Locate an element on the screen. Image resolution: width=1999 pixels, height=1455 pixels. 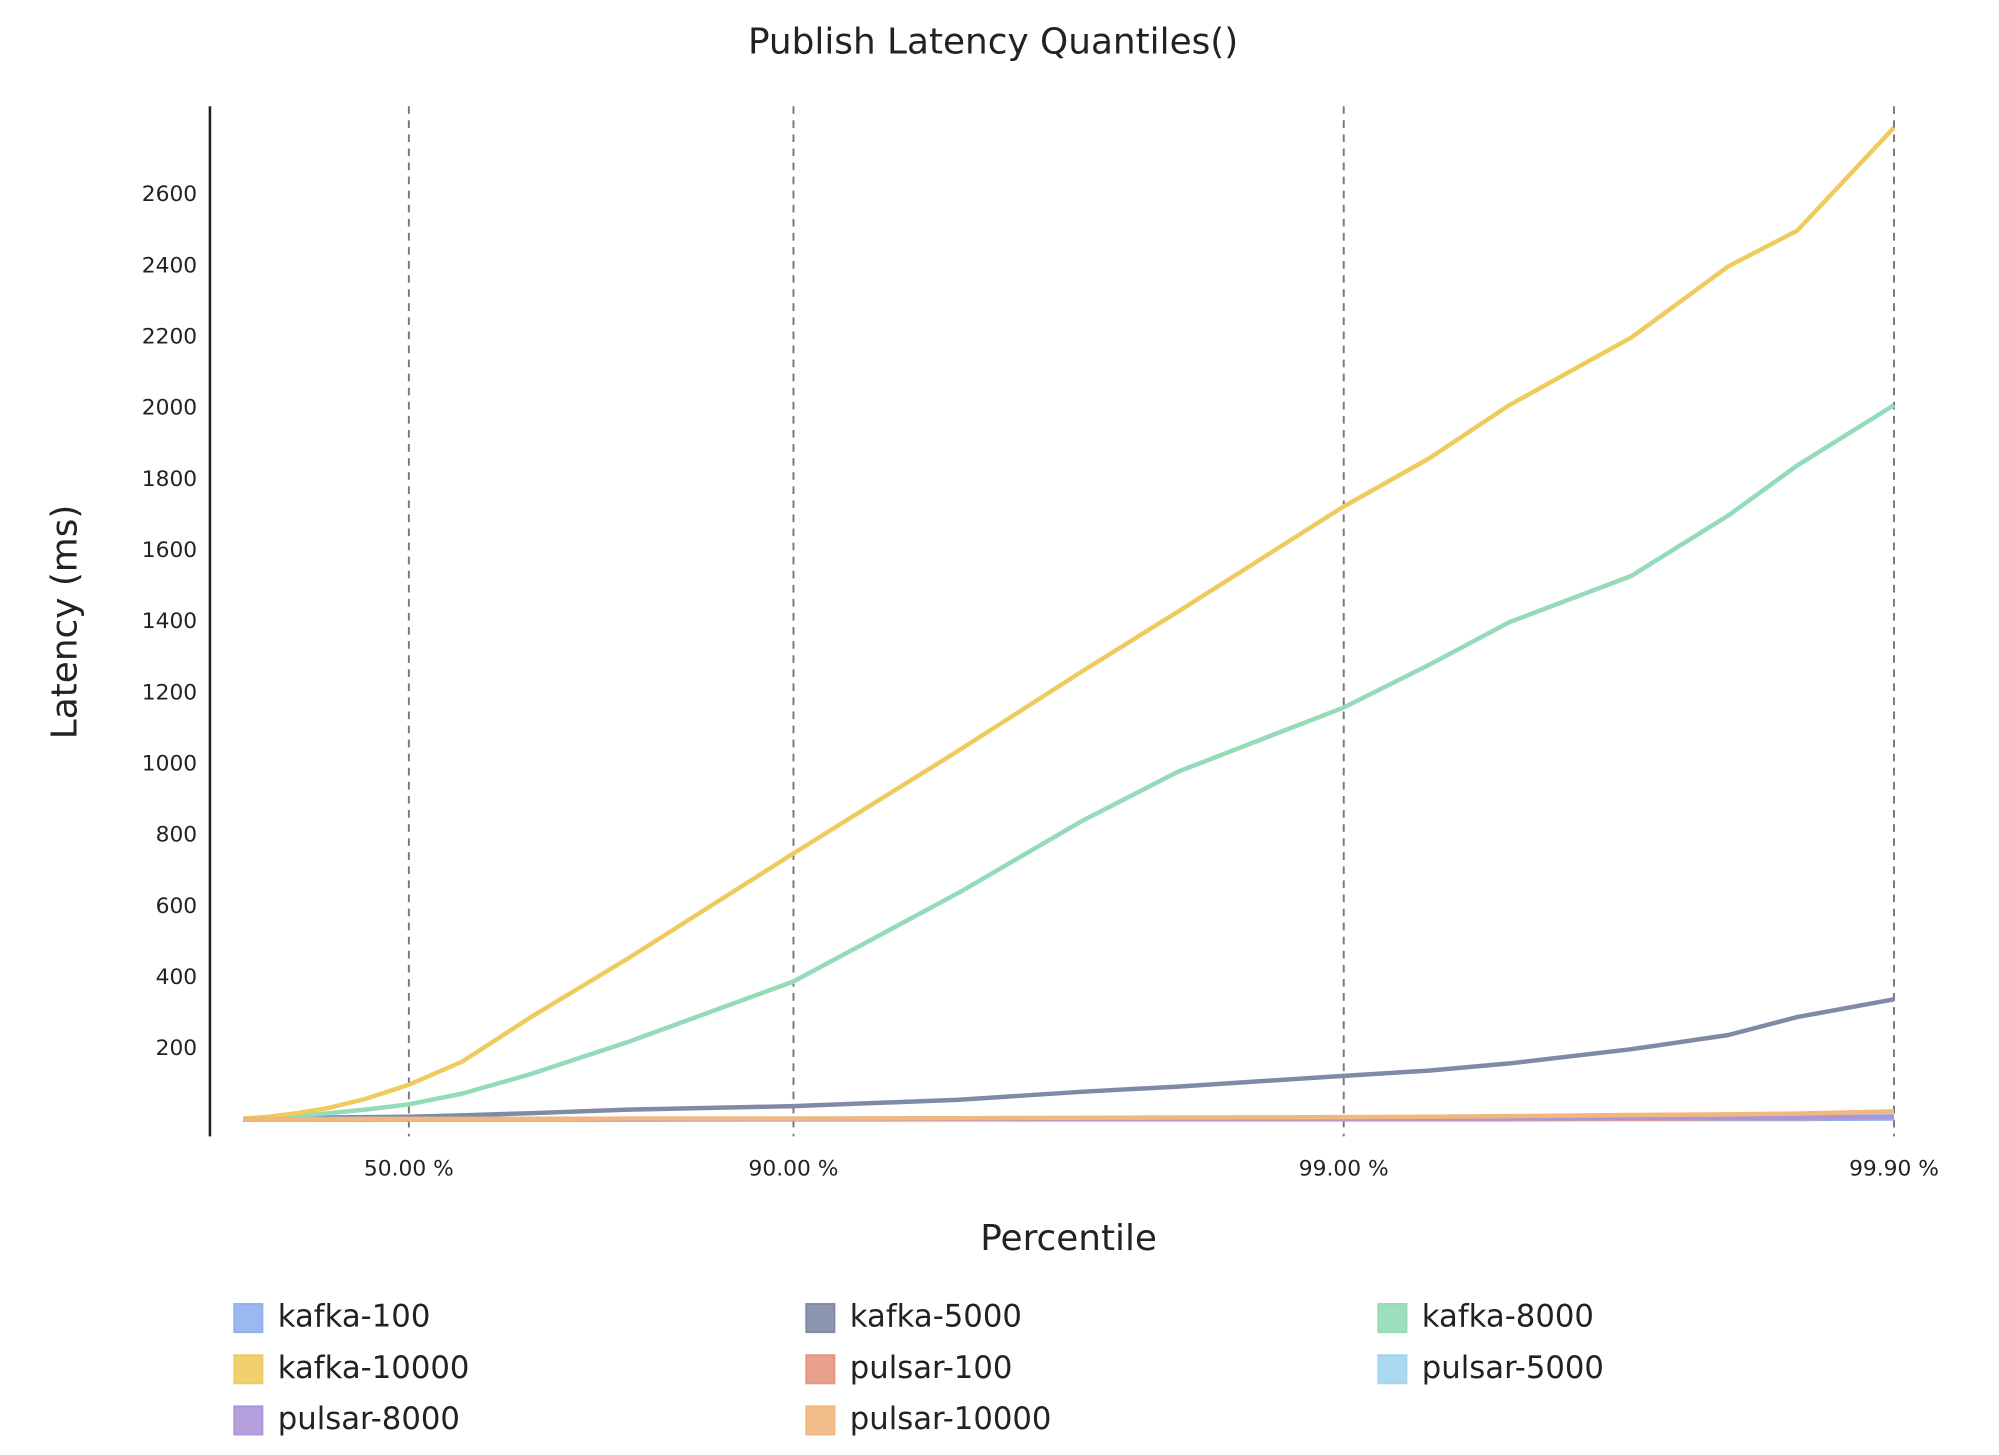
y-tick-label: 2200 is located at coordinates (169, 337).